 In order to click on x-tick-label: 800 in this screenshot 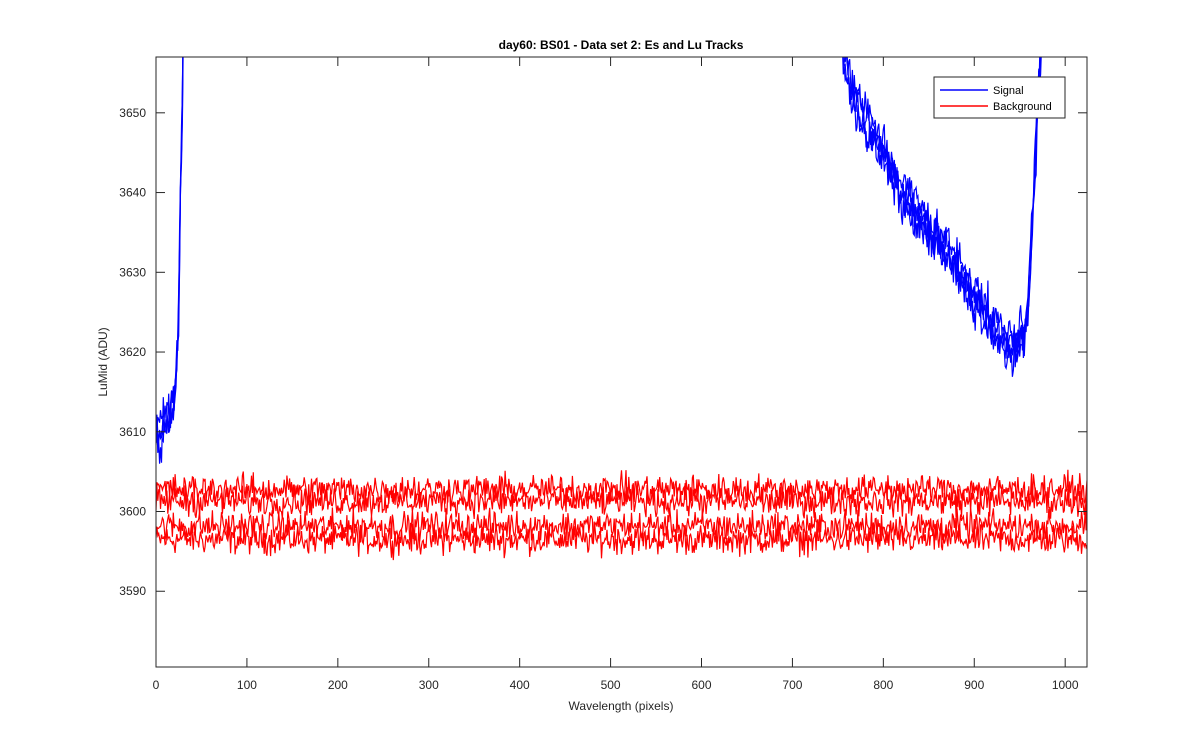, I will do `click(883, 685)`.